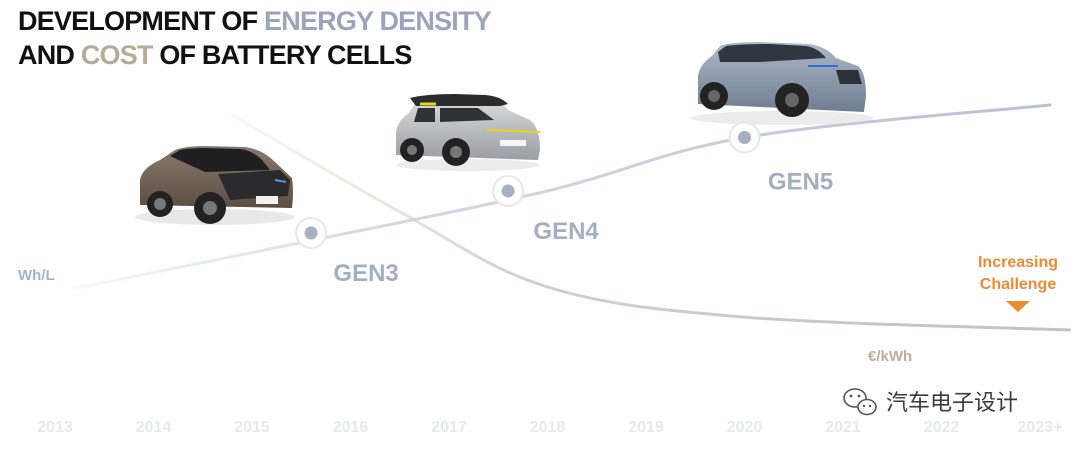 This screenshot has height=449, width=1080. I want to click on cost-unit-label: €/kWh, so click(890, 356).